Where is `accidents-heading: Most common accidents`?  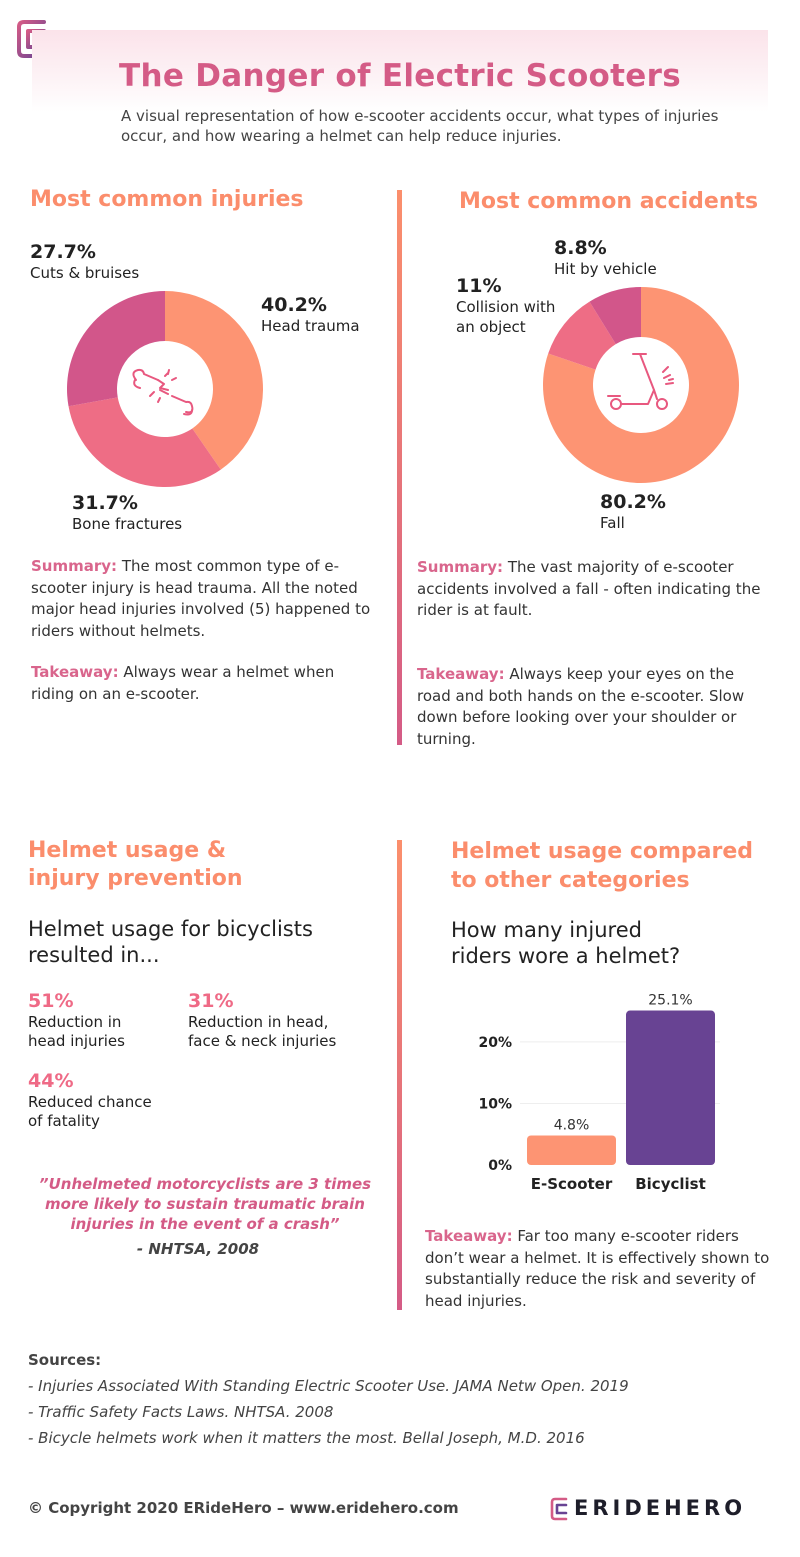
accidents-heading: Most common accidents is located at coordinates (609, 201).